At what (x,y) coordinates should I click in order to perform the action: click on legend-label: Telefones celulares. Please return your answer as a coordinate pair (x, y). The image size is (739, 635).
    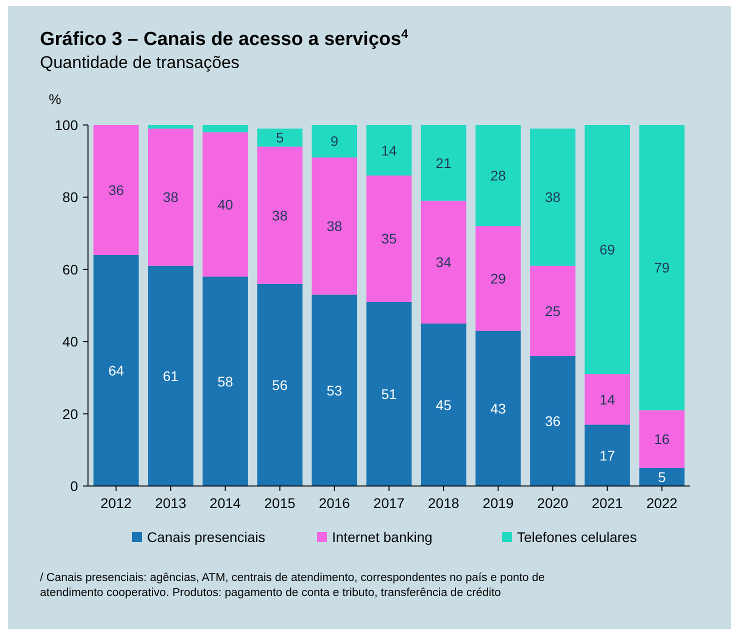
    Looking at the image, I should click on (577, 537).